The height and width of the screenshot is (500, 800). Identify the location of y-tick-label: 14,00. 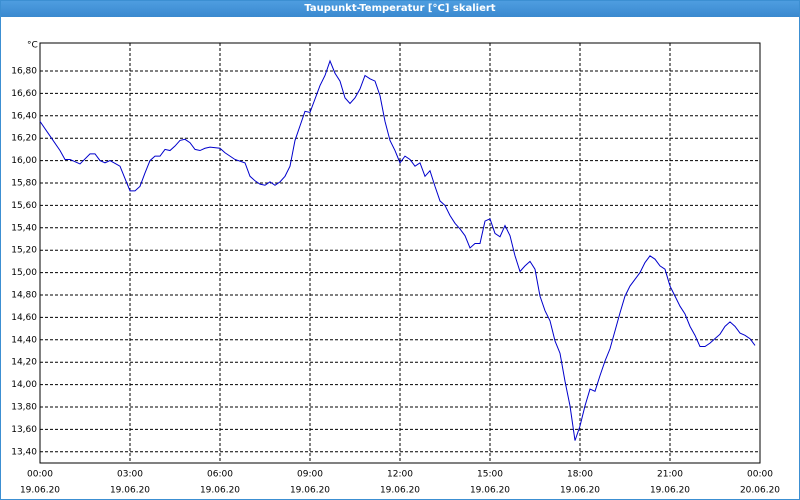
(24, 385).